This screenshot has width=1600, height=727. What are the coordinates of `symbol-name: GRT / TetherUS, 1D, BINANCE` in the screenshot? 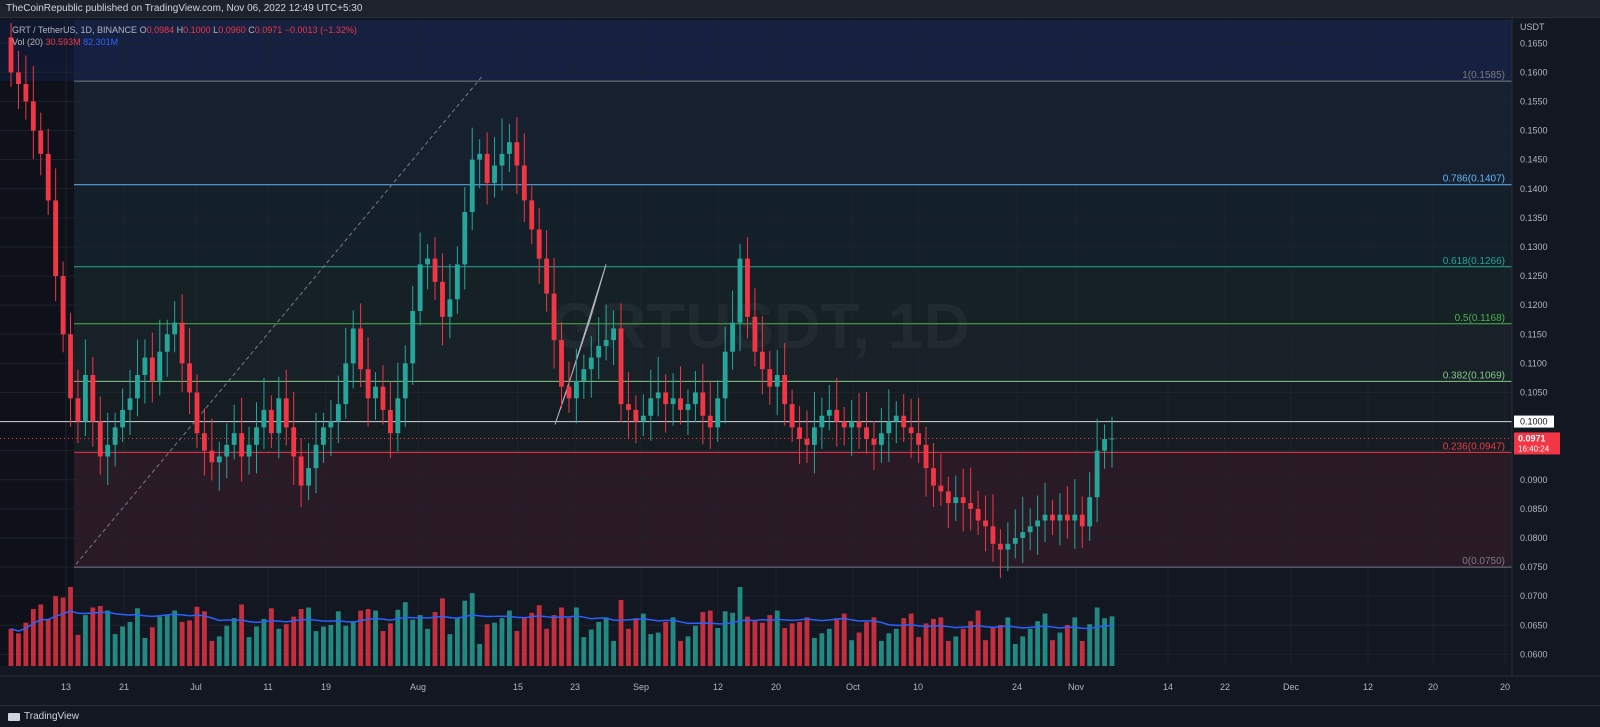 It's located at (75, 30).